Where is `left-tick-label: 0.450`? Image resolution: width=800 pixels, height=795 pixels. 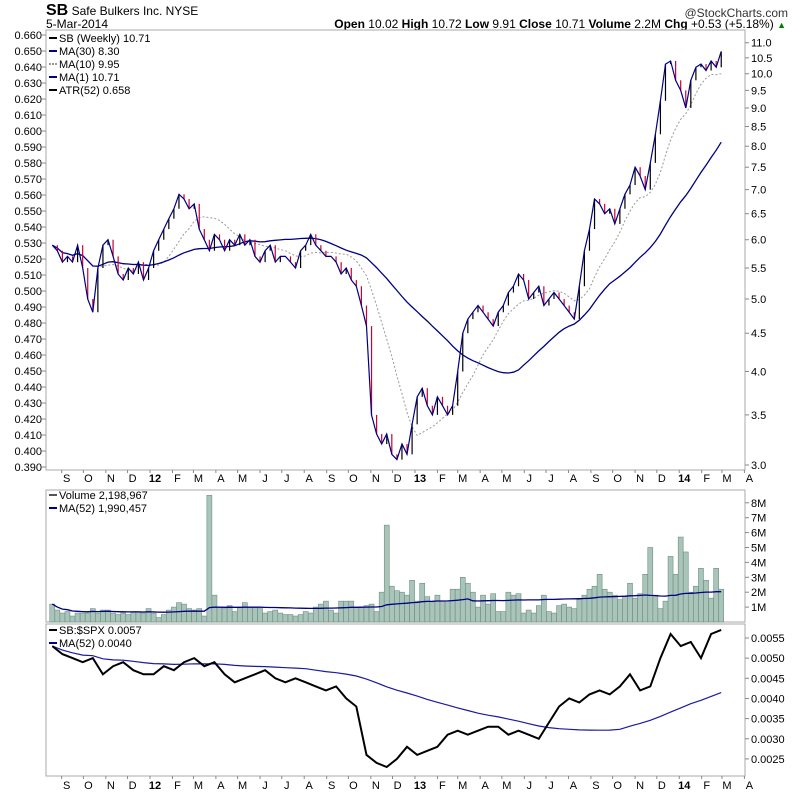 left-tick-label: 0.450 is located at coordinates (28, 372).